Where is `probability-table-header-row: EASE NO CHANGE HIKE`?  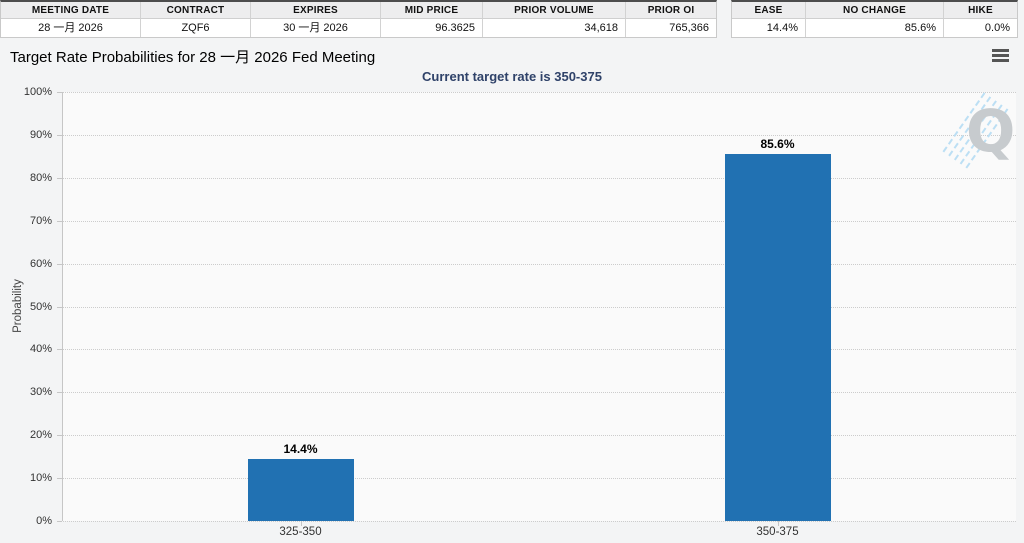
probability-table-header-row: EASE NO CHANGE HIKE is located at coordinates (874, 10).